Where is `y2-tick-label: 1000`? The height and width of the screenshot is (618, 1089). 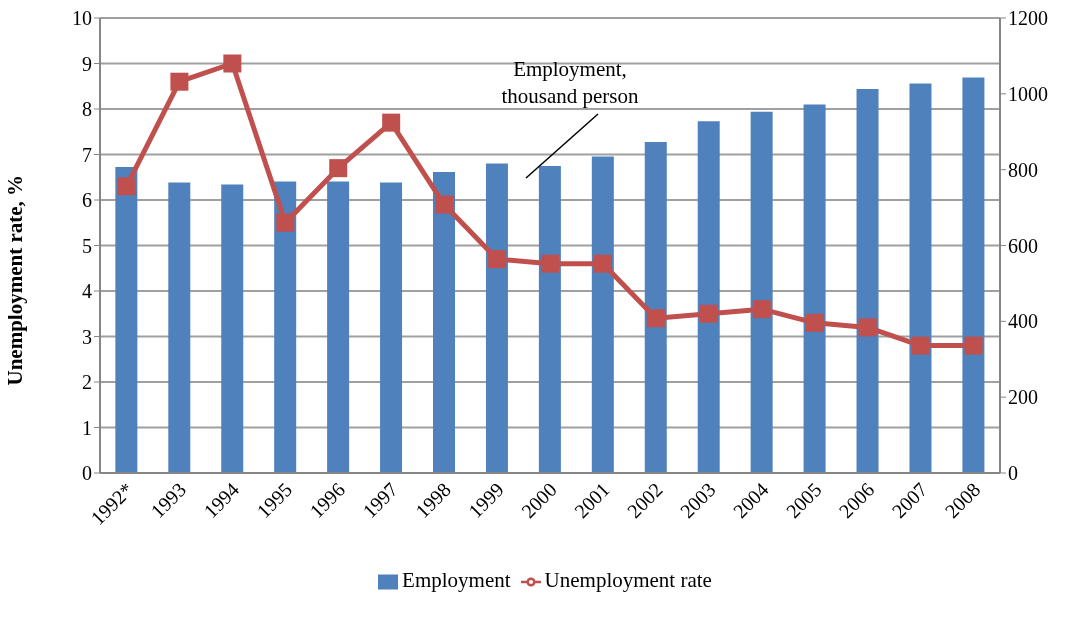
y2-tick-label: 1000 is located at coordinates (1028, 93).